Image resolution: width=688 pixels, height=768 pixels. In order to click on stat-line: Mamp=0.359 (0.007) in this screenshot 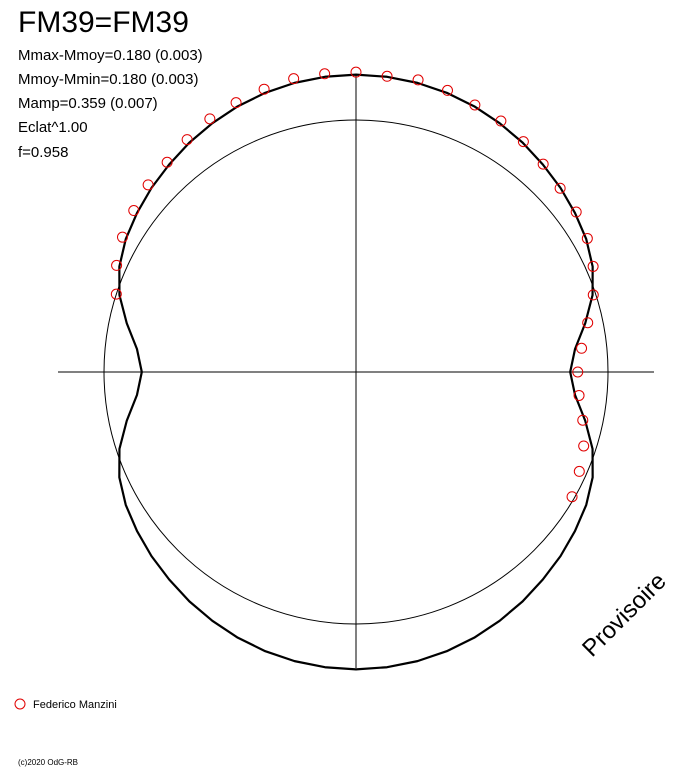, I will do `click(88, 103)`.